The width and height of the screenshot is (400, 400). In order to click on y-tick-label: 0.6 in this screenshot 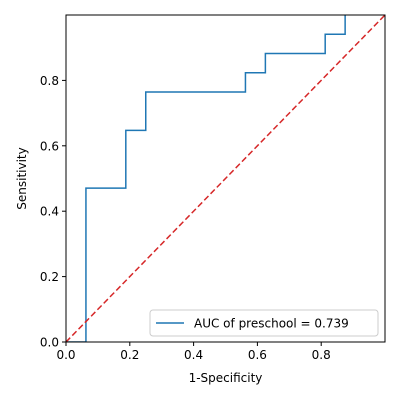, I will do `click(49, 146)`.